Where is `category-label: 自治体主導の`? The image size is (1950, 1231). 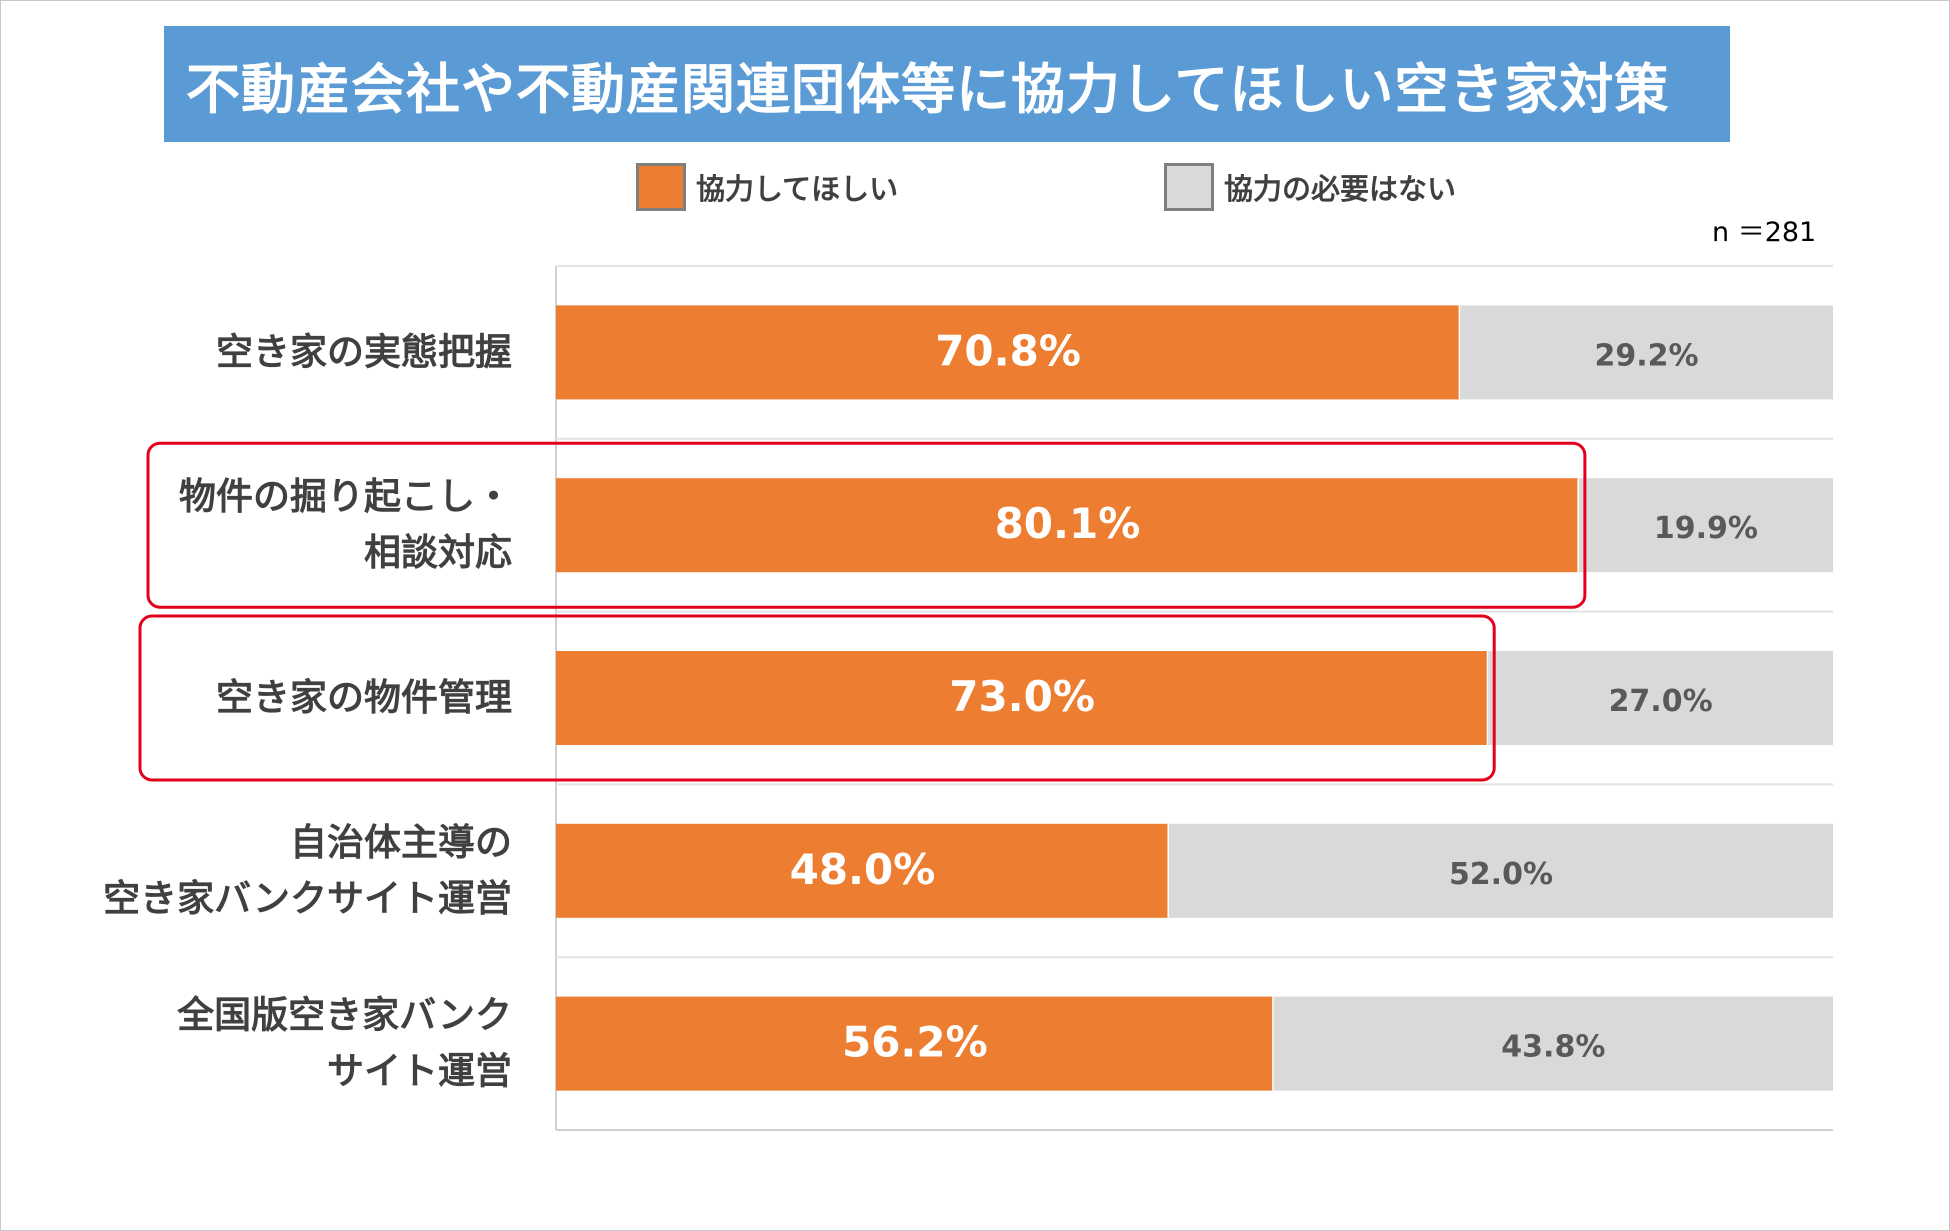
category-label: 自治体主導の is located at coordinates (401, 842).